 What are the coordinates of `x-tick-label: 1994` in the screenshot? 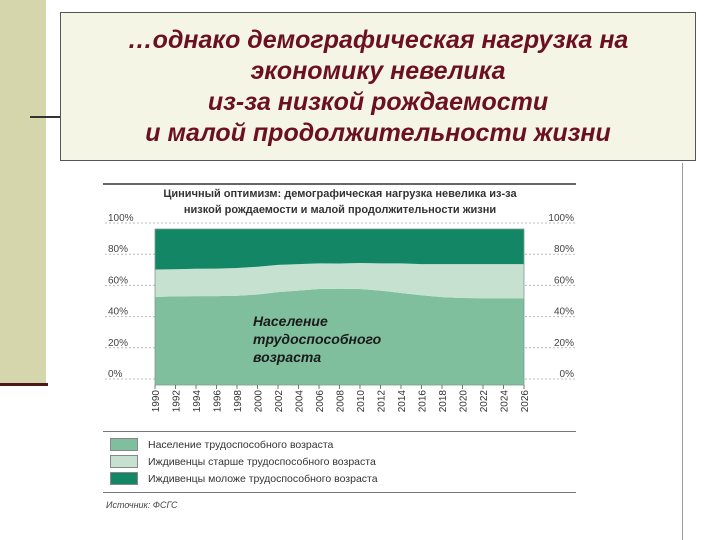 It's located at (197, 401).